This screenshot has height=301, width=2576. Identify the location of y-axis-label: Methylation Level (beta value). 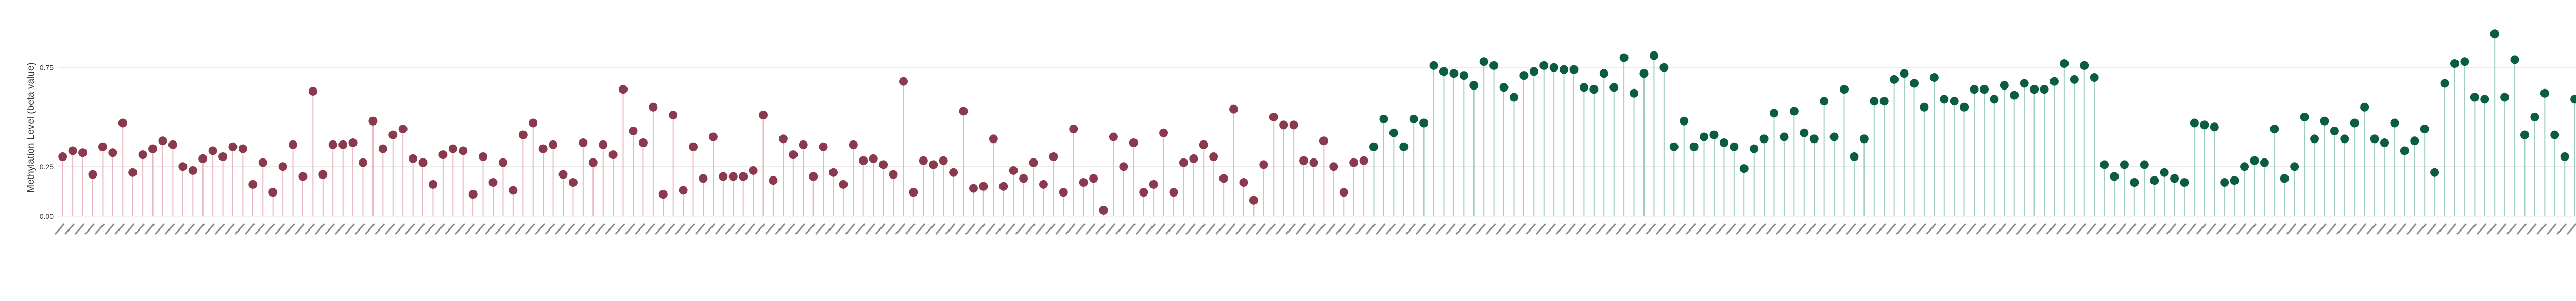
(31, 127).